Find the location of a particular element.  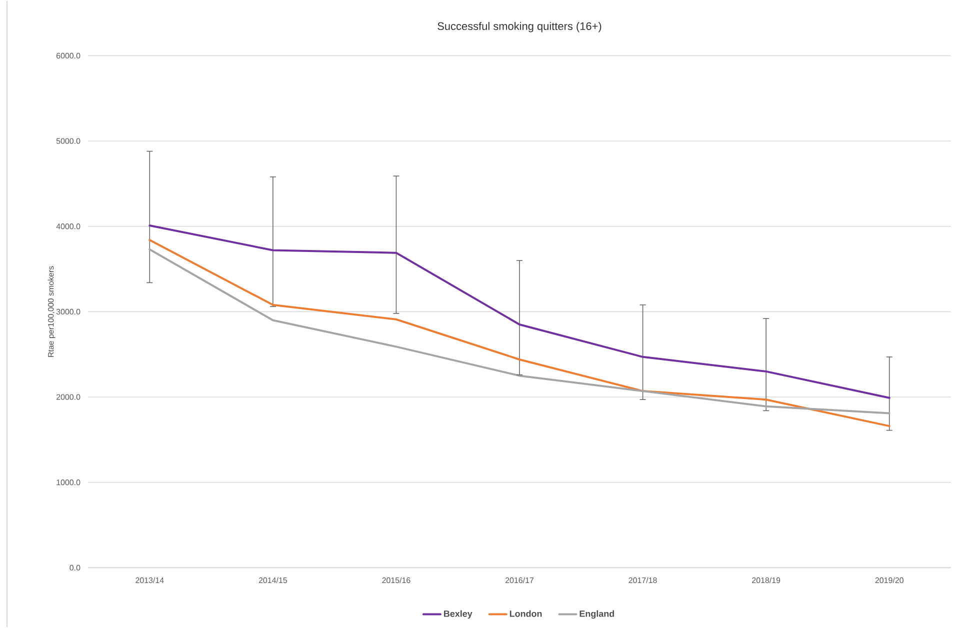

legend-label: Bexley is located at coordinates (458, 614).